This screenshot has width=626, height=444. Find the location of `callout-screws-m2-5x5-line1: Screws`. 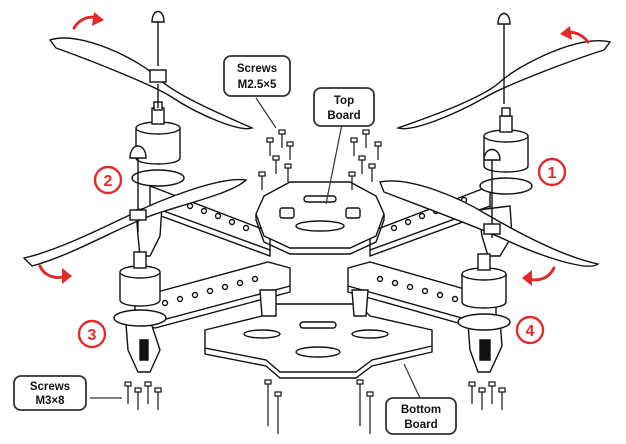

callout-screws-m2-5x5-line1: Screws is located at coordinates (257, 69).